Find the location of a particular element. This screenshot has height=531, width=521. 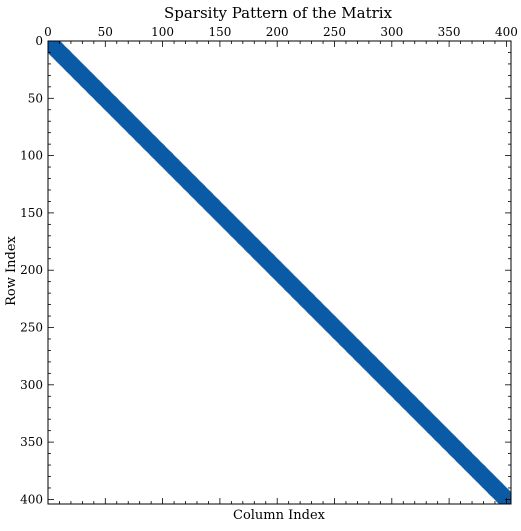

y-tick-label: 150 is located at coordinates (31, 213).